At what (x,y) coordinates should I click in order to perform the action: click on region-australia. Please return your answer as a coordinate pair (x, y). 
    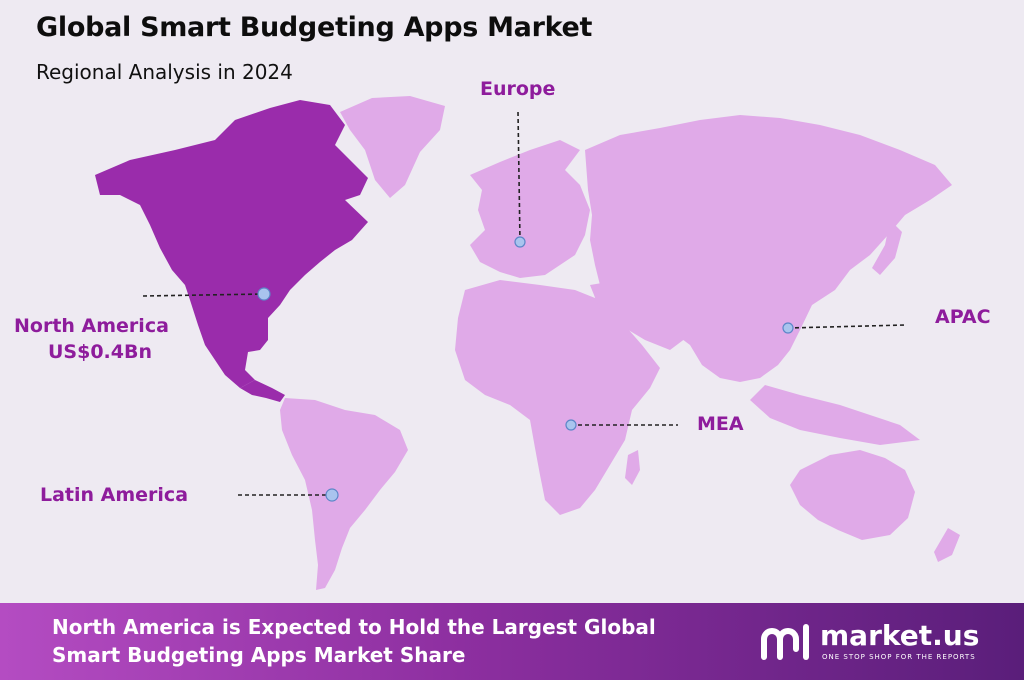
    Looking at the image, I should click on (852, 495).